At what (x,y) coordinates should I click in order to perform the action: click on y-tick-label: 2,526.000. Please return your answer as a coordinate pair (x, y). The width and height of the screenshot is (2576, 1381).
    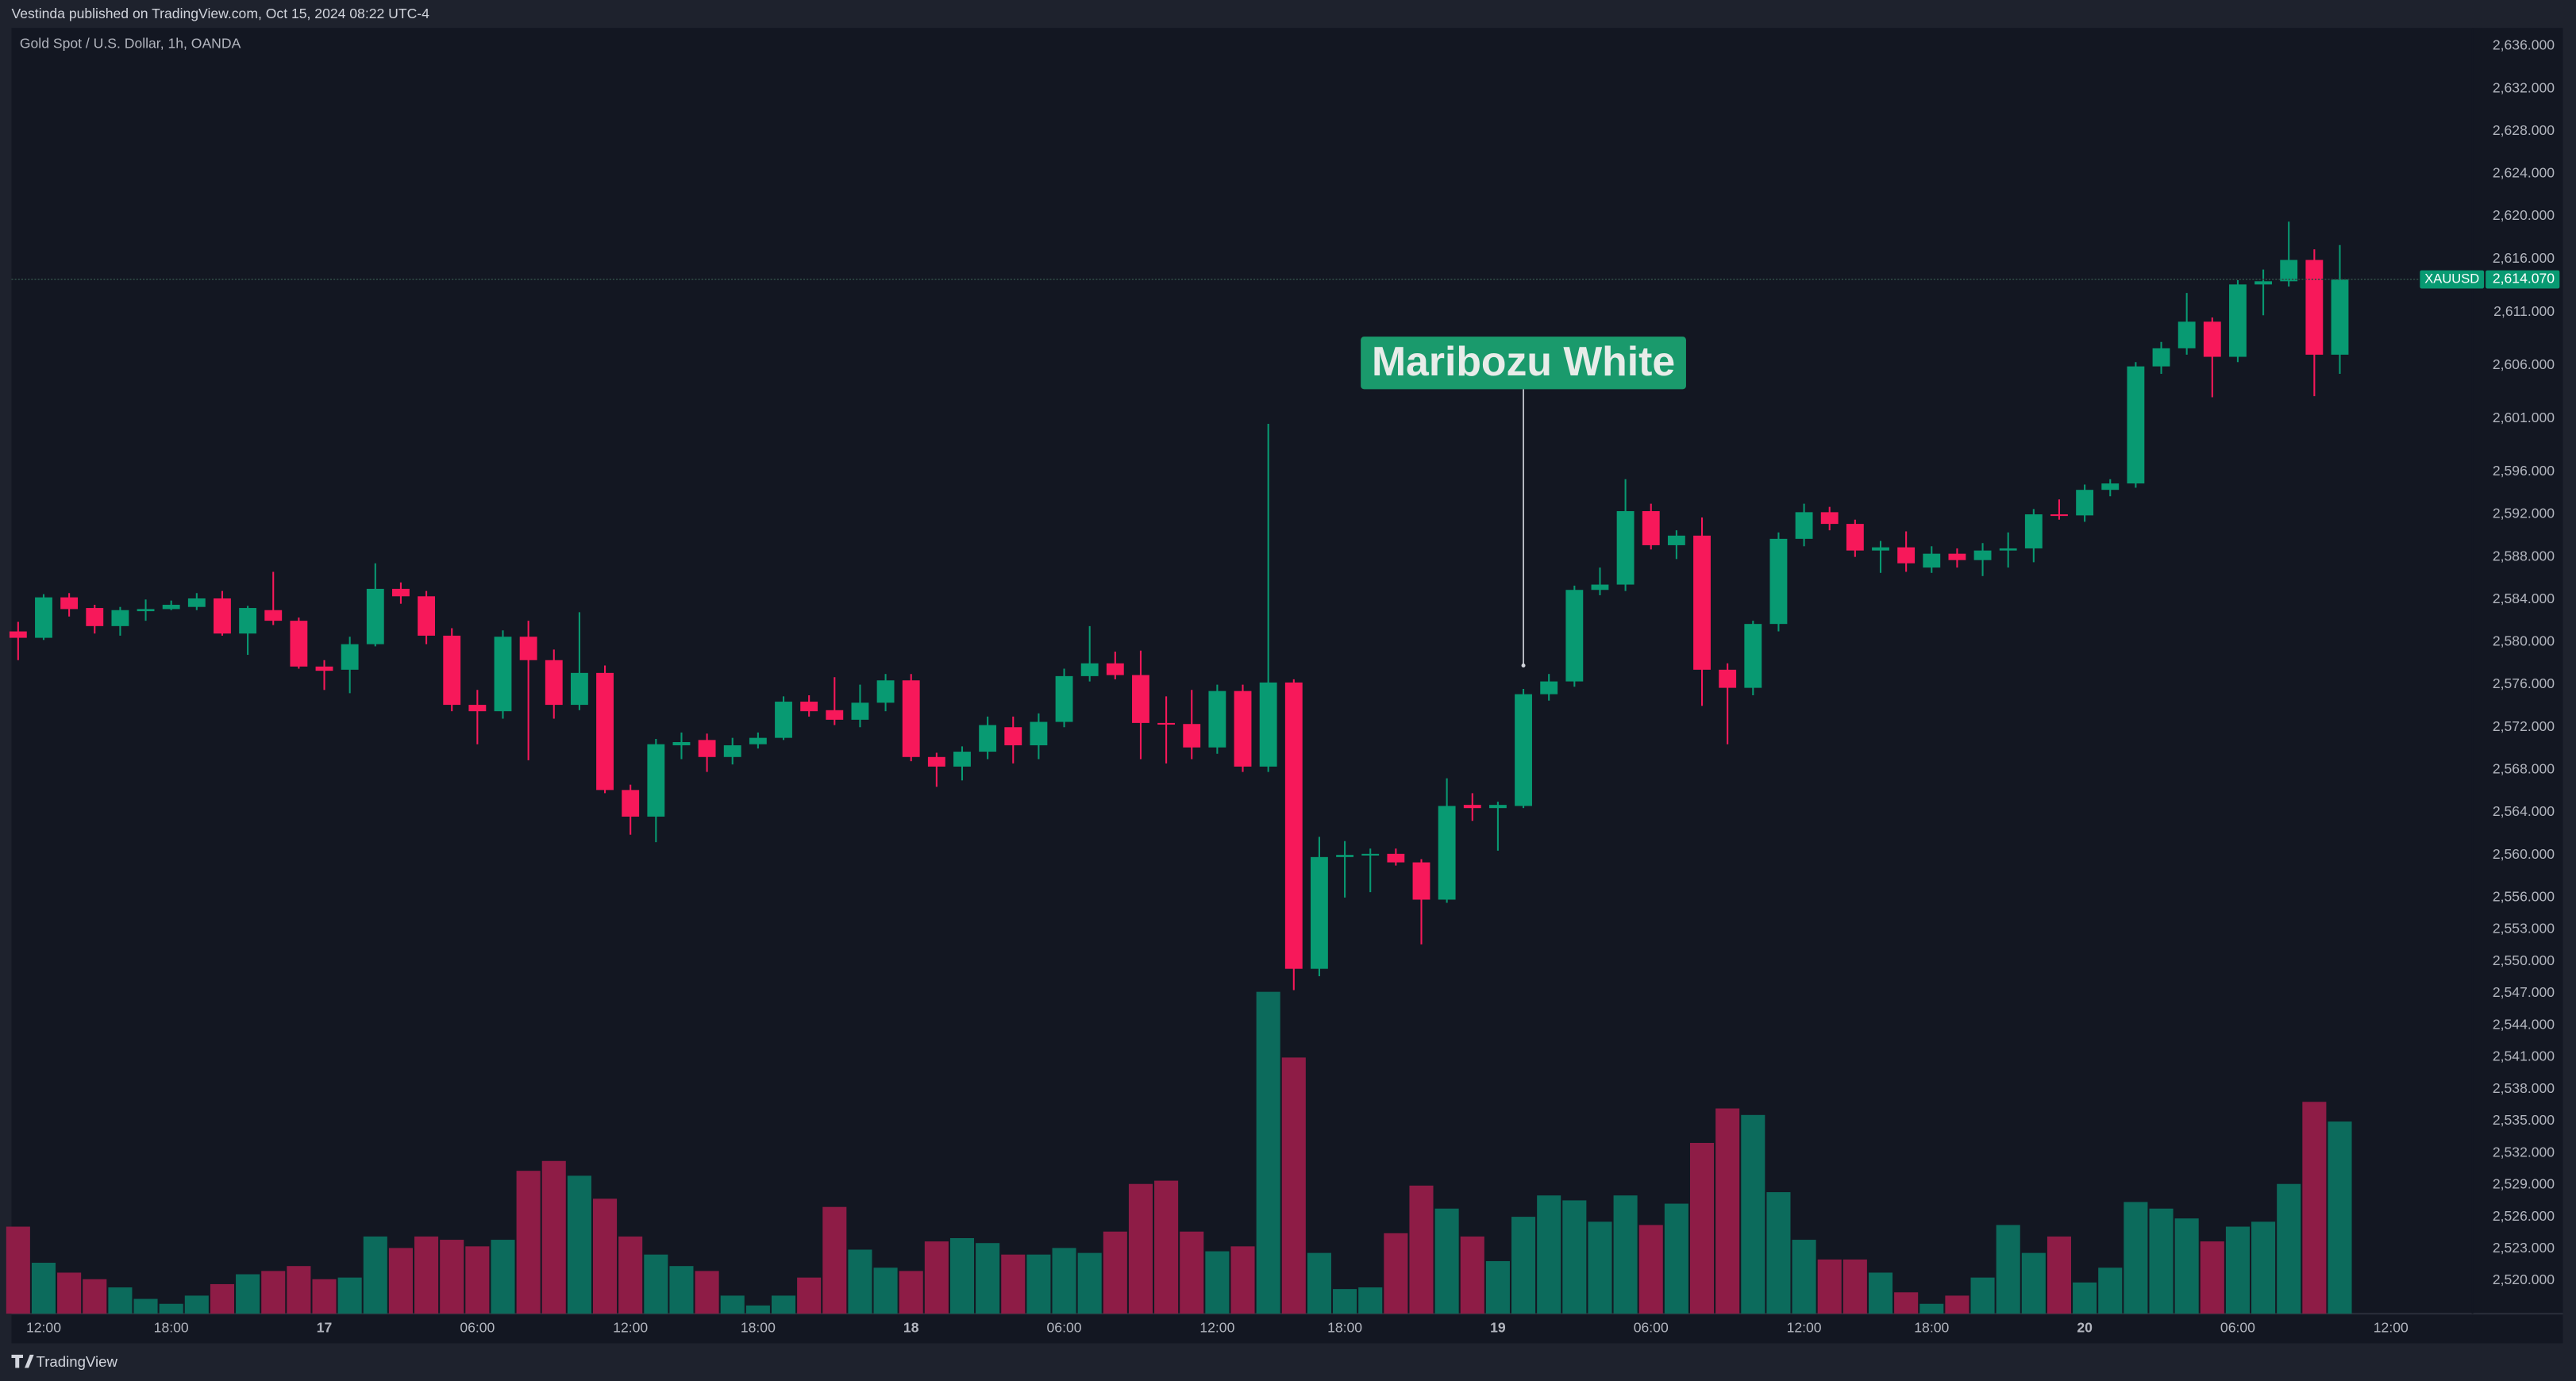
    Looking at the image, I should click on (2524, 1216).